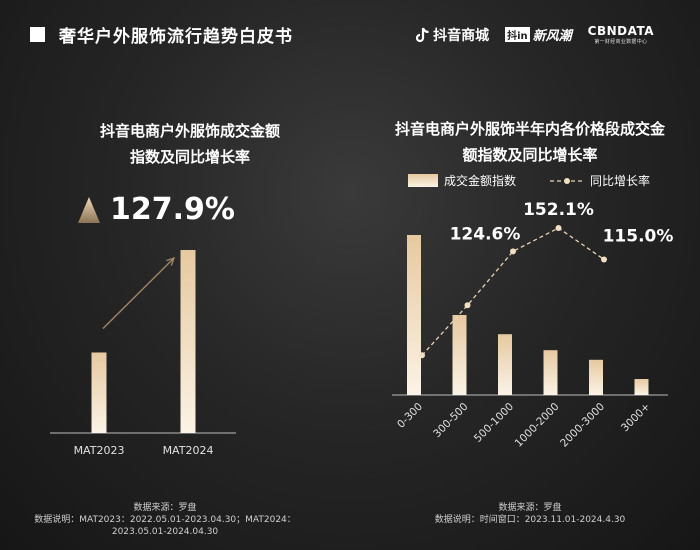 Image resolution: width=700 pixels, height=550 pixels. I want to click on growth-arrow-line, so click(138, 293).